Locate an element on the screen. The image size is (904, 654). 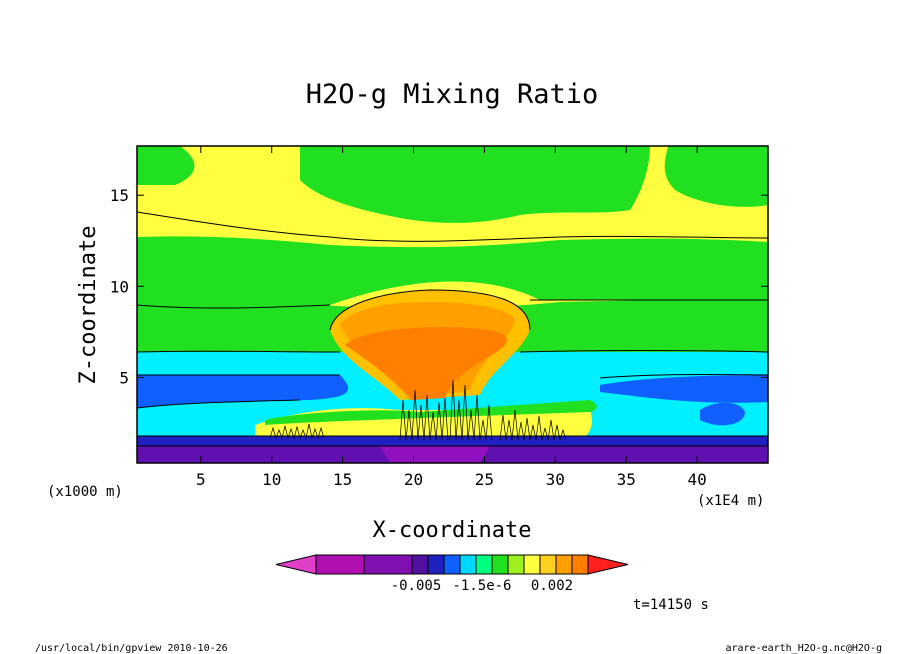
x-tick-label: 5 is located at coordinates (201, 479).